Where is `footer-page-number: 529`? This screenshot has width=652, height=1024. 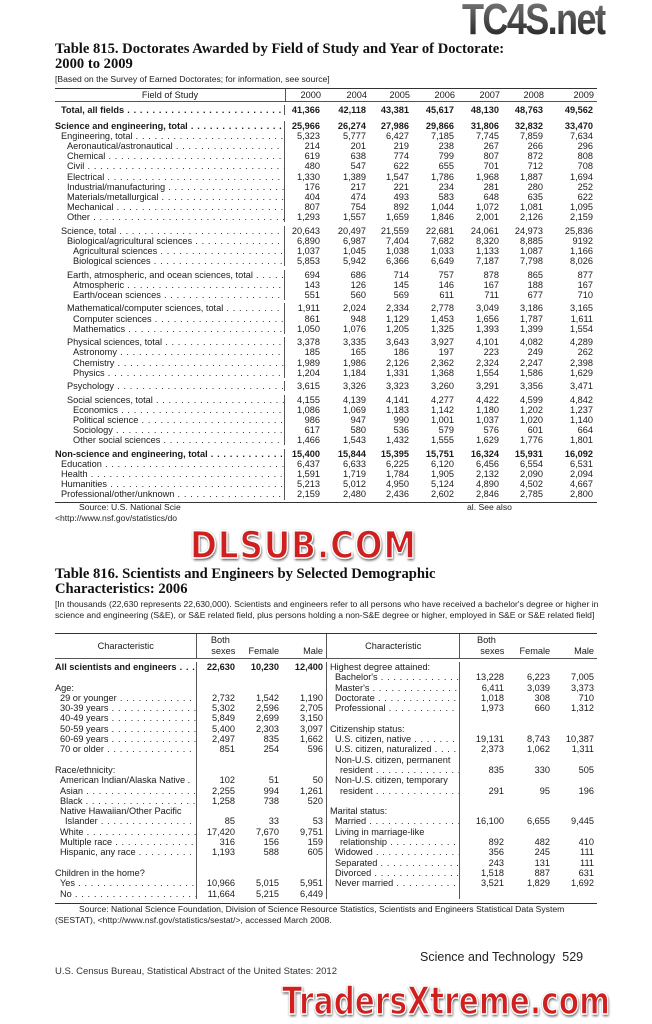 footer-page-number: 529 is located at coordinates (573, 957).